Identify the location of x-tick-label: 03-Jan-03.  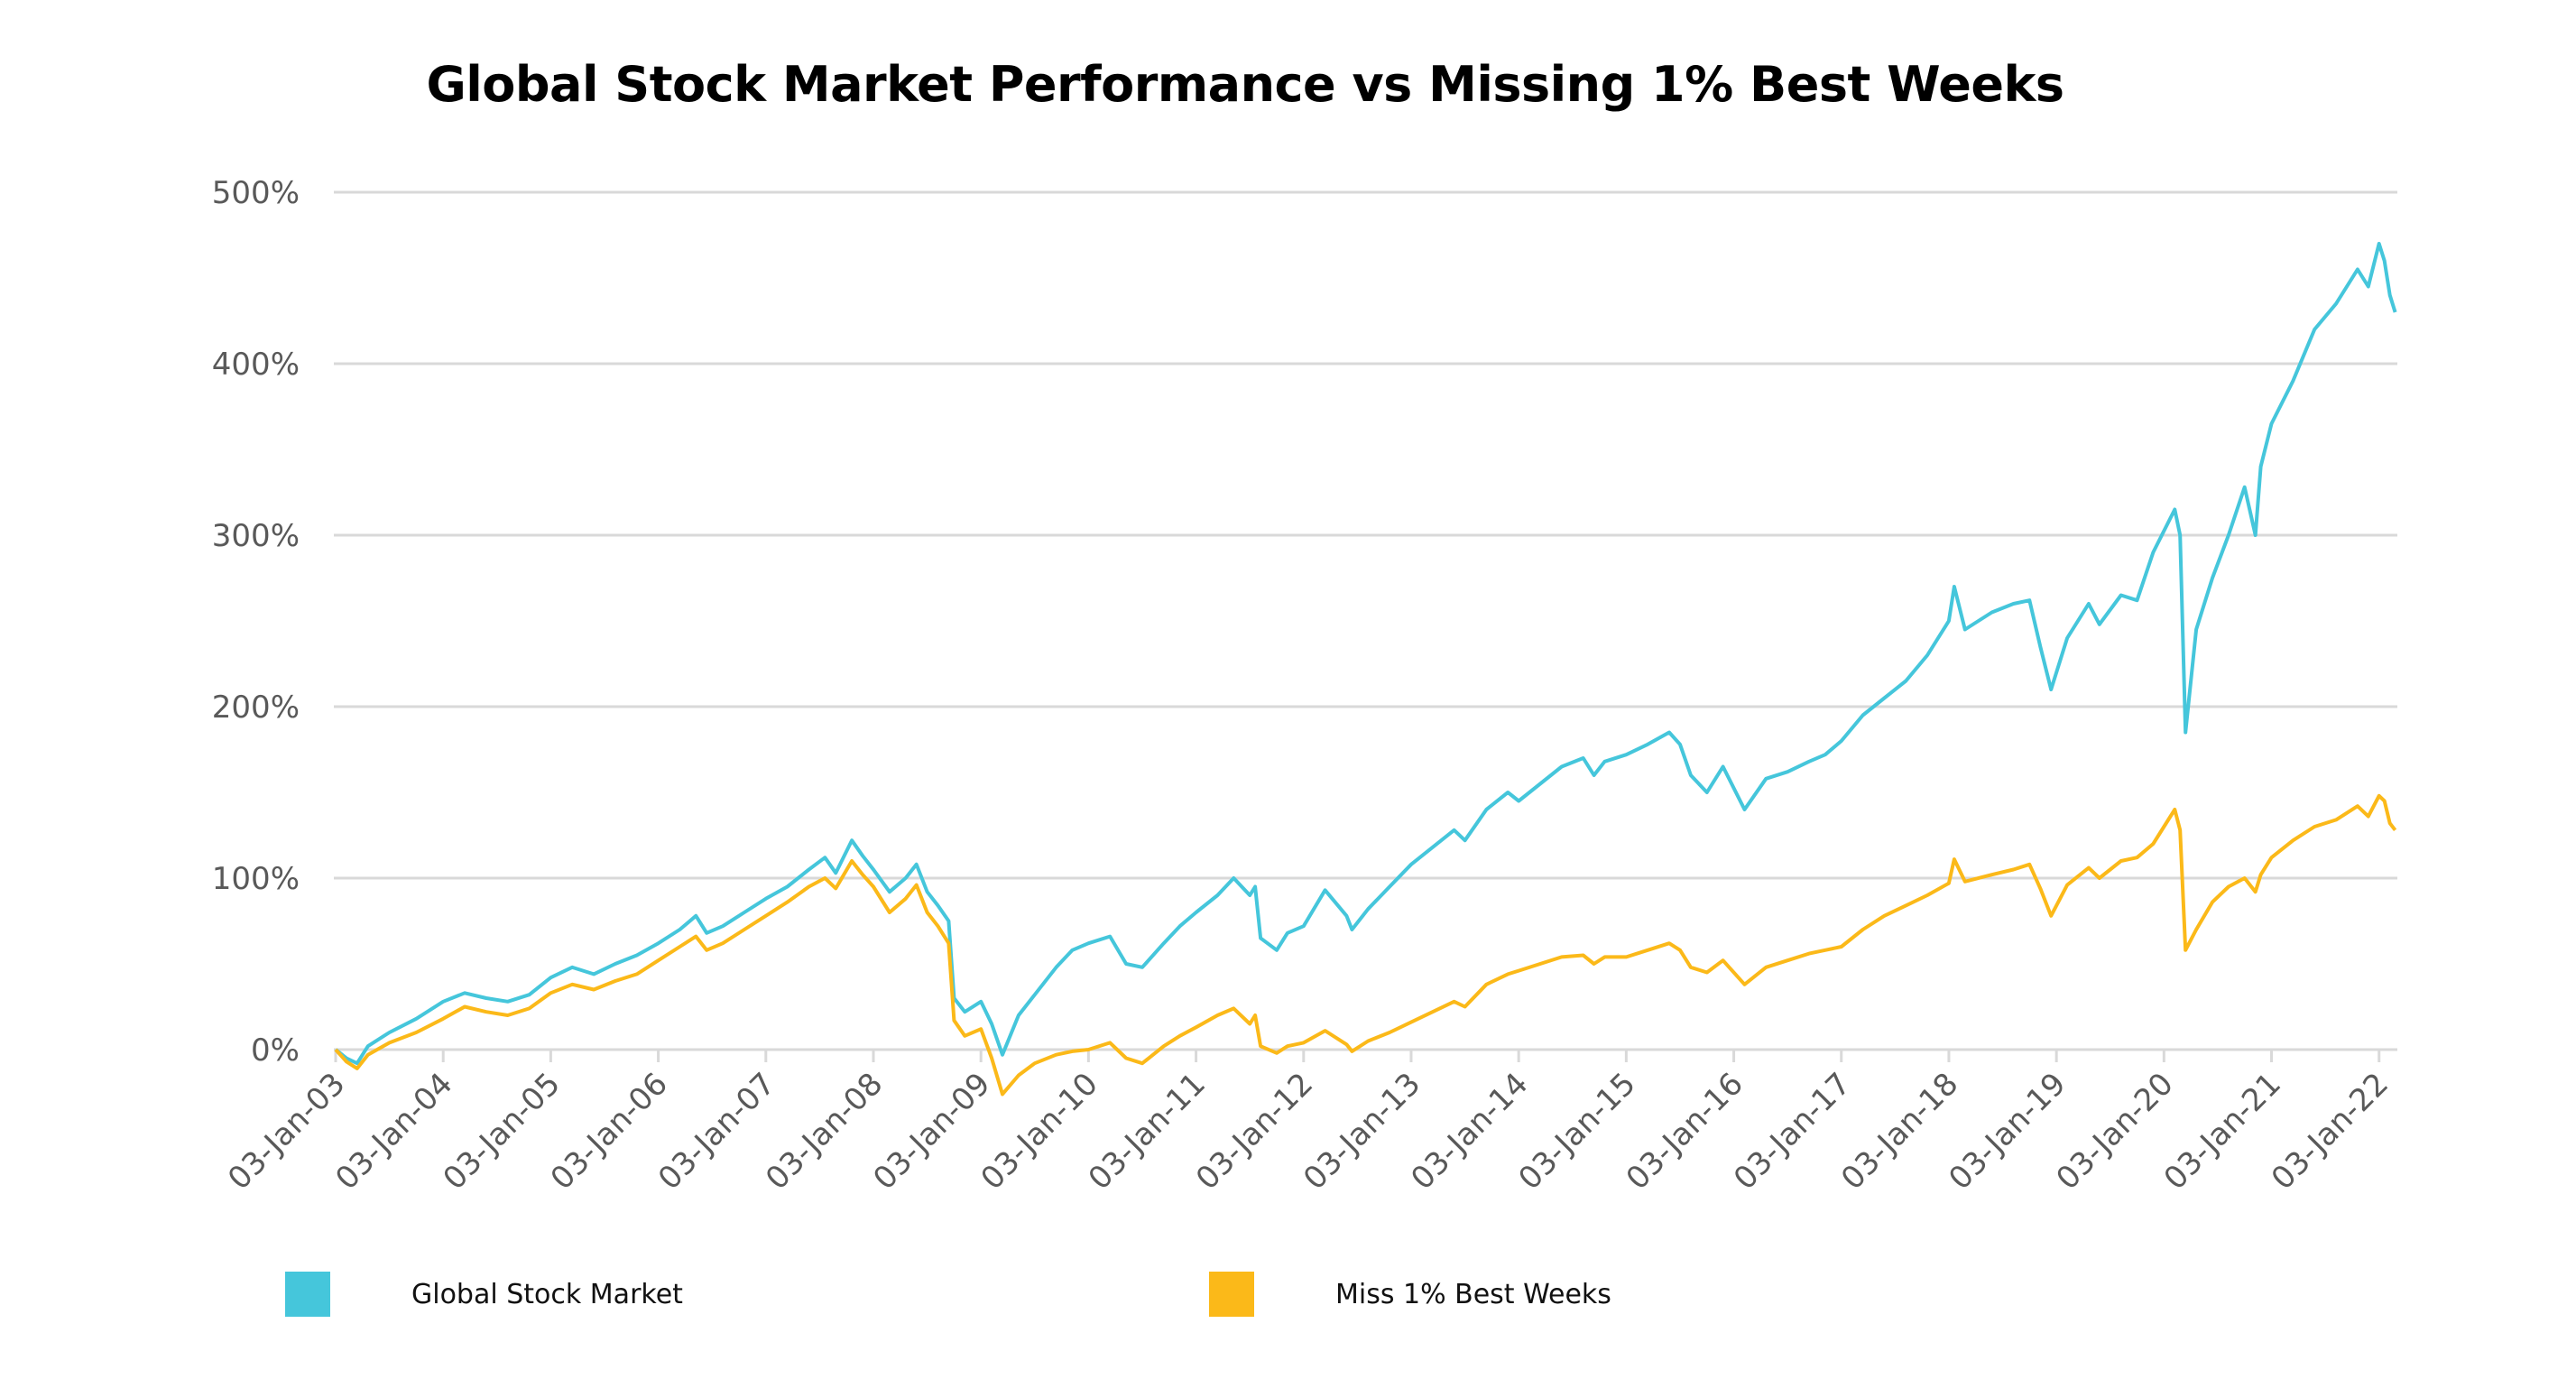
(286, 1131).